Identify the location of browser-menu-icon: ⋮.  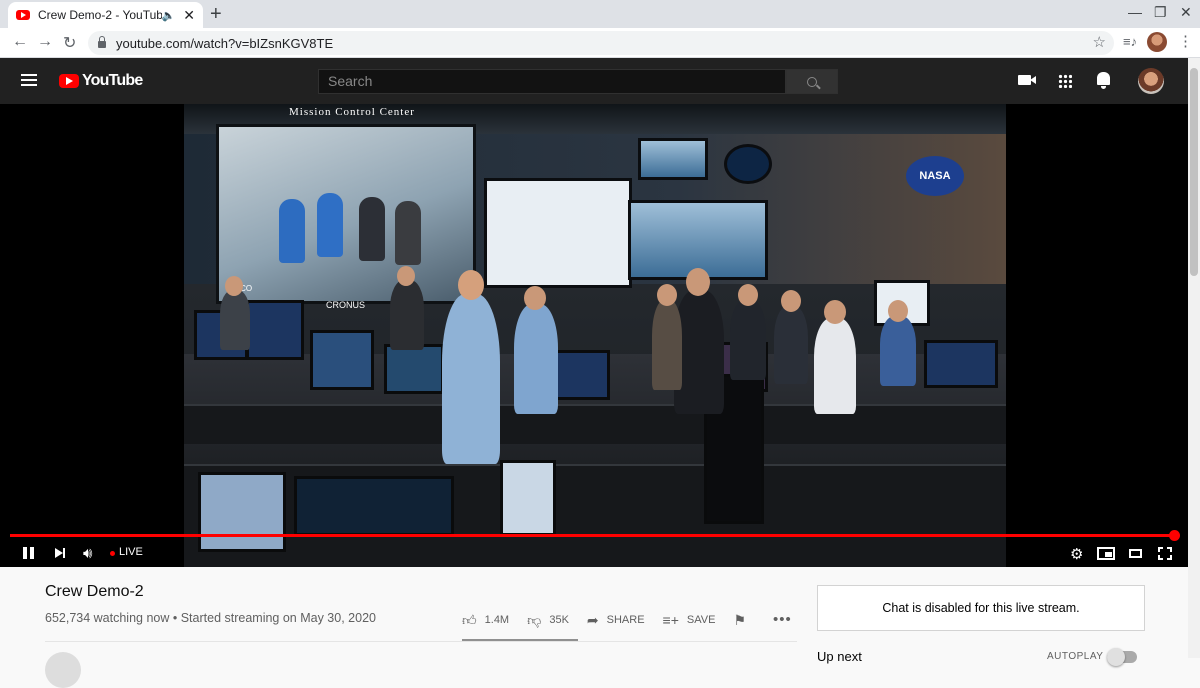
(1185, 41).